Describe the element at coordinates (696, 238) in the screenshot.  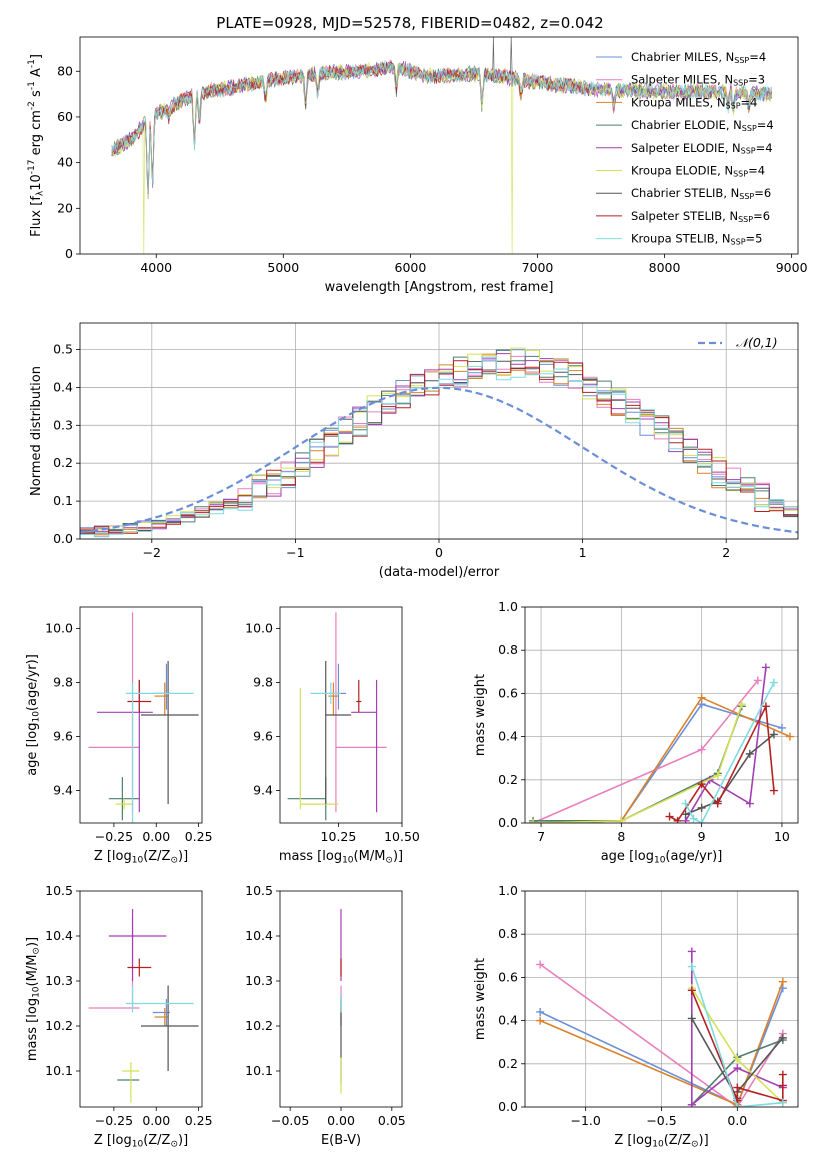
I see `legend-label: Kroupa STELIB, NSSP​=5` at that location.